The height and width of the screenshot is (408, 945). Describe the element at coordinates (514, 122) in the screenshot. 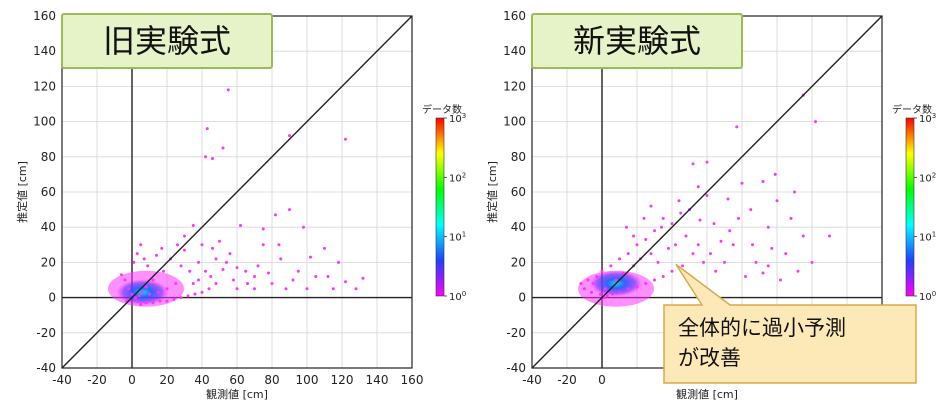

I see `y-tick-label: 100` at that location.